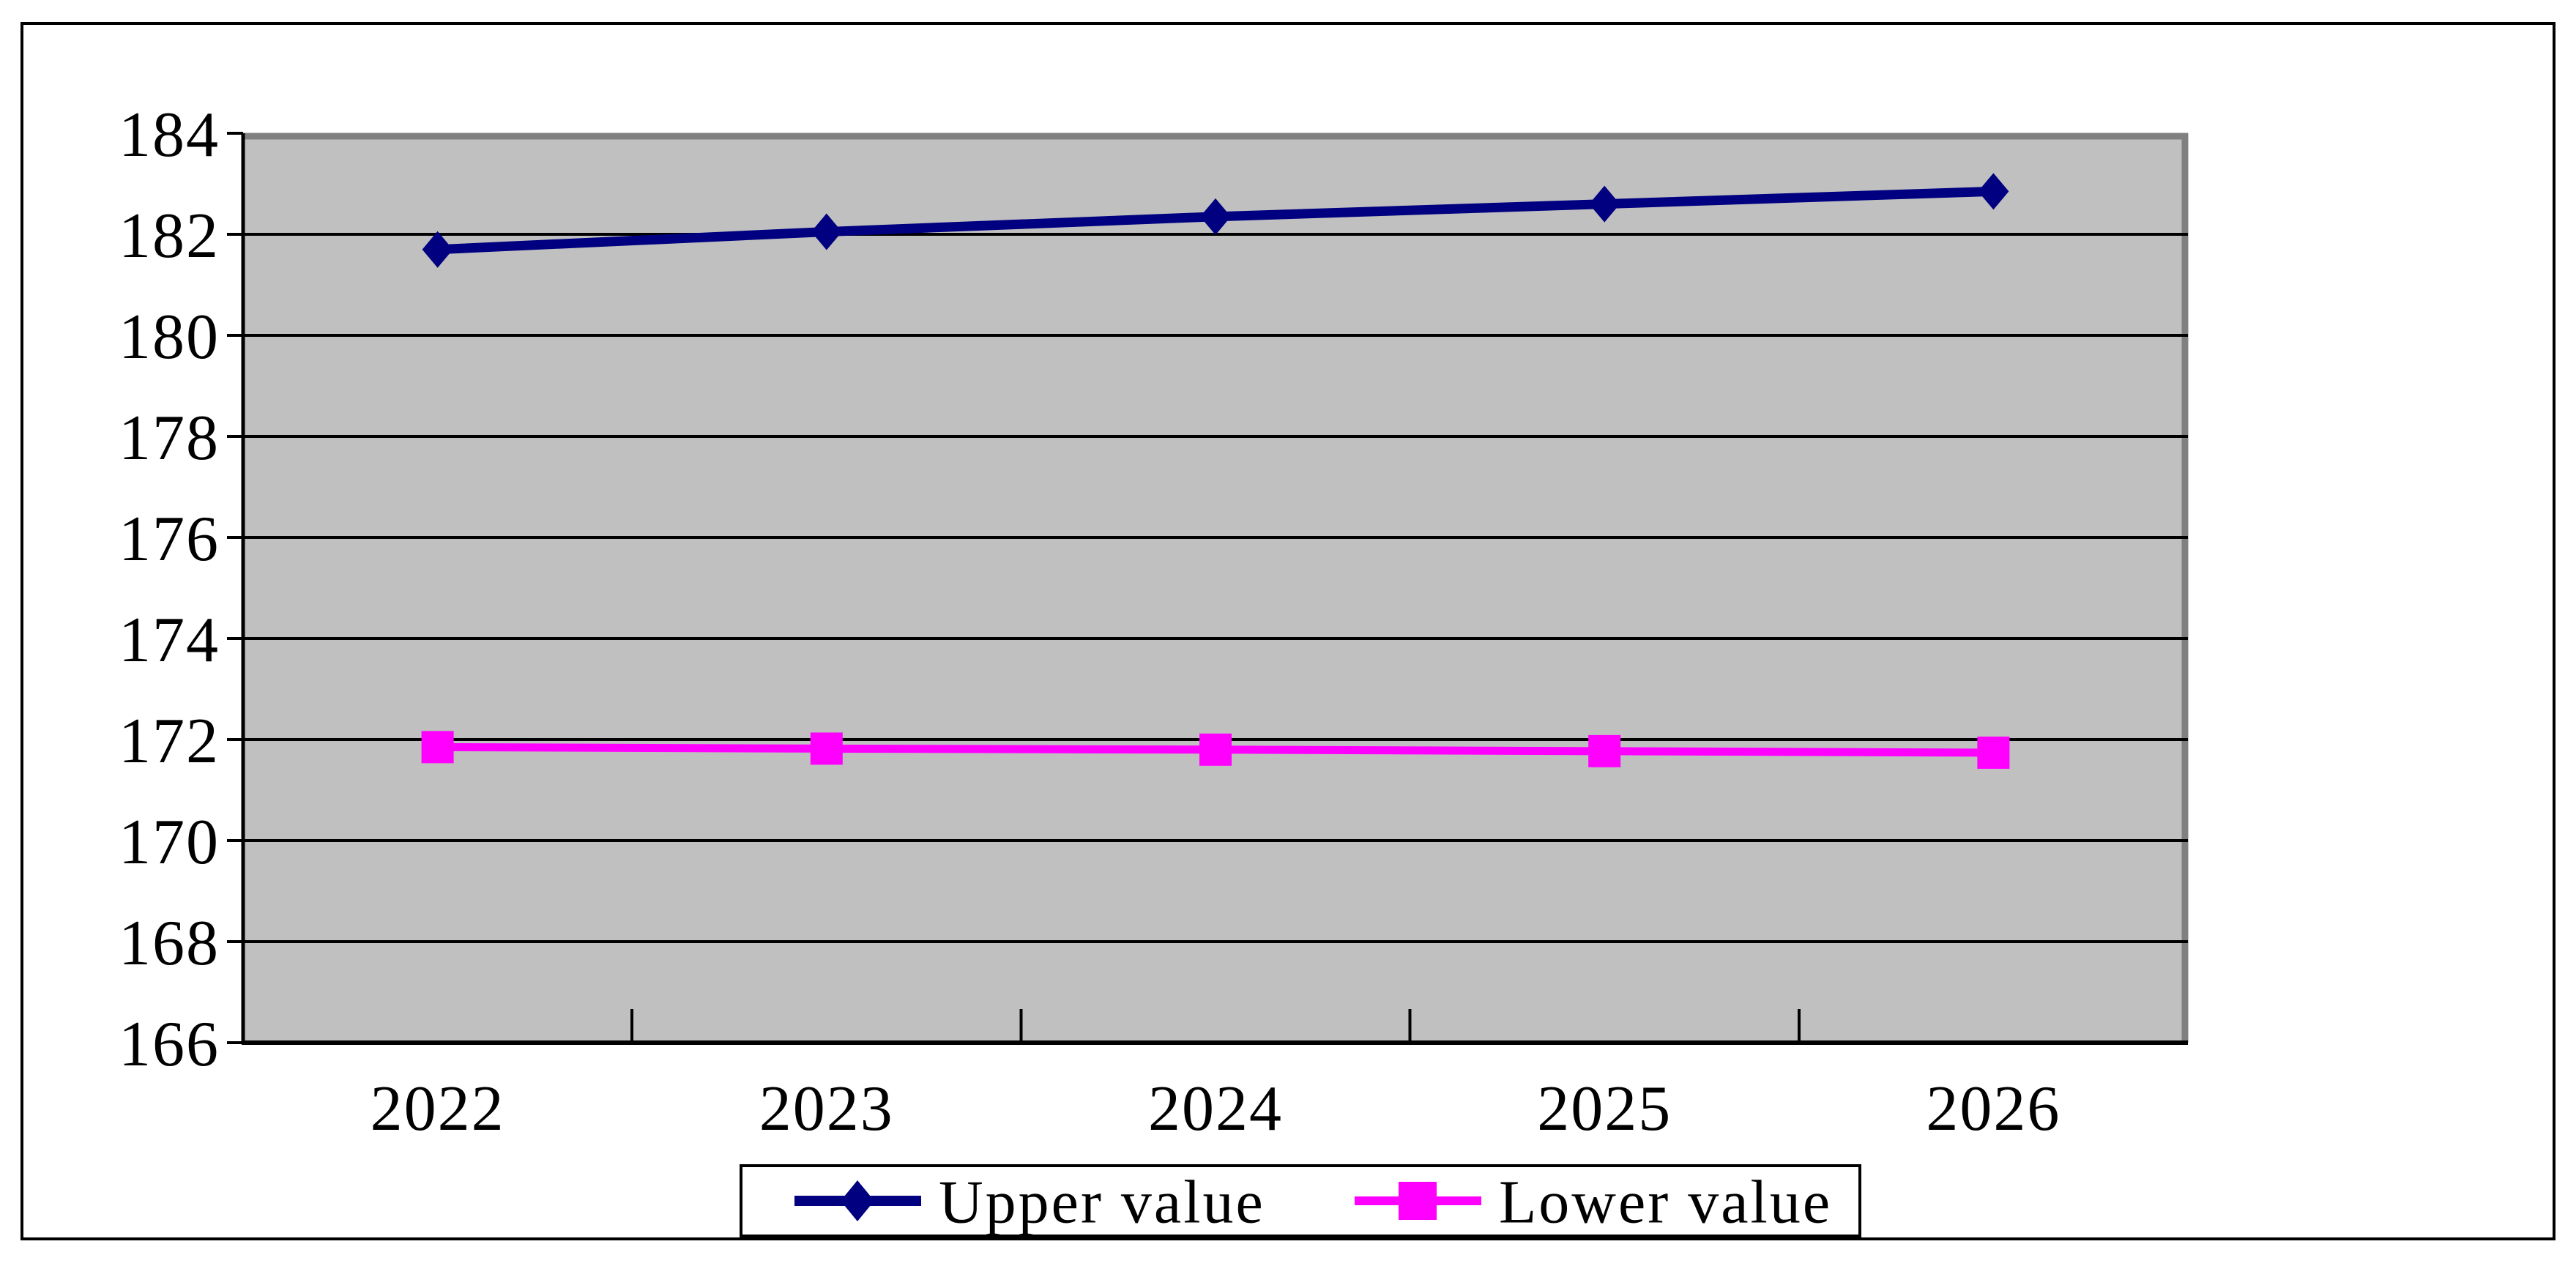  What do you see at coordinates (826, 1108) in the screenshot?
I see `x-axis-label-2023: 2023` at bounding box center [826, 1108].